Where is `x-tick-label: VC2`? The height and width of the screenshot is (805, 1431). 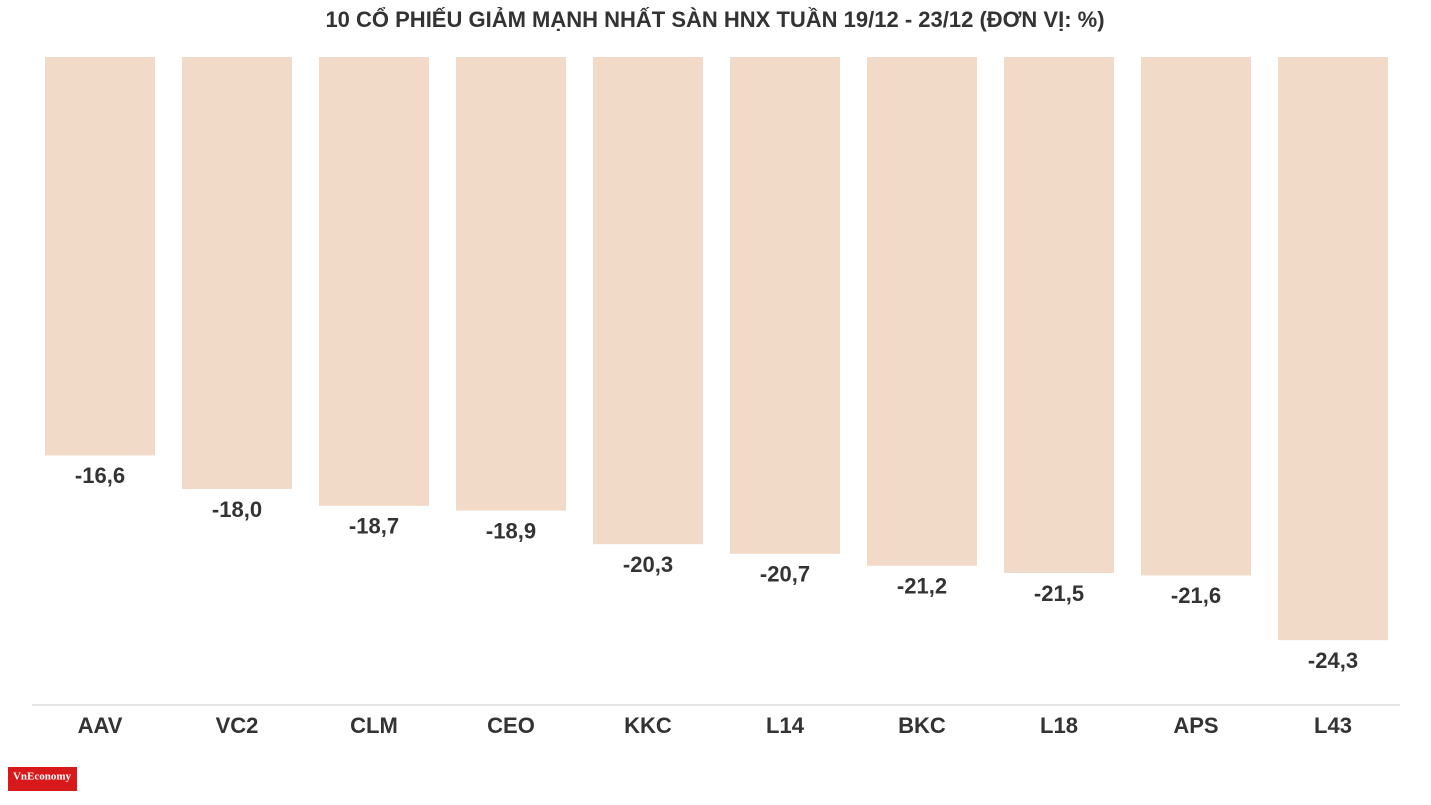 x-tick-label: VC2 is located at coordinates (237, 725).